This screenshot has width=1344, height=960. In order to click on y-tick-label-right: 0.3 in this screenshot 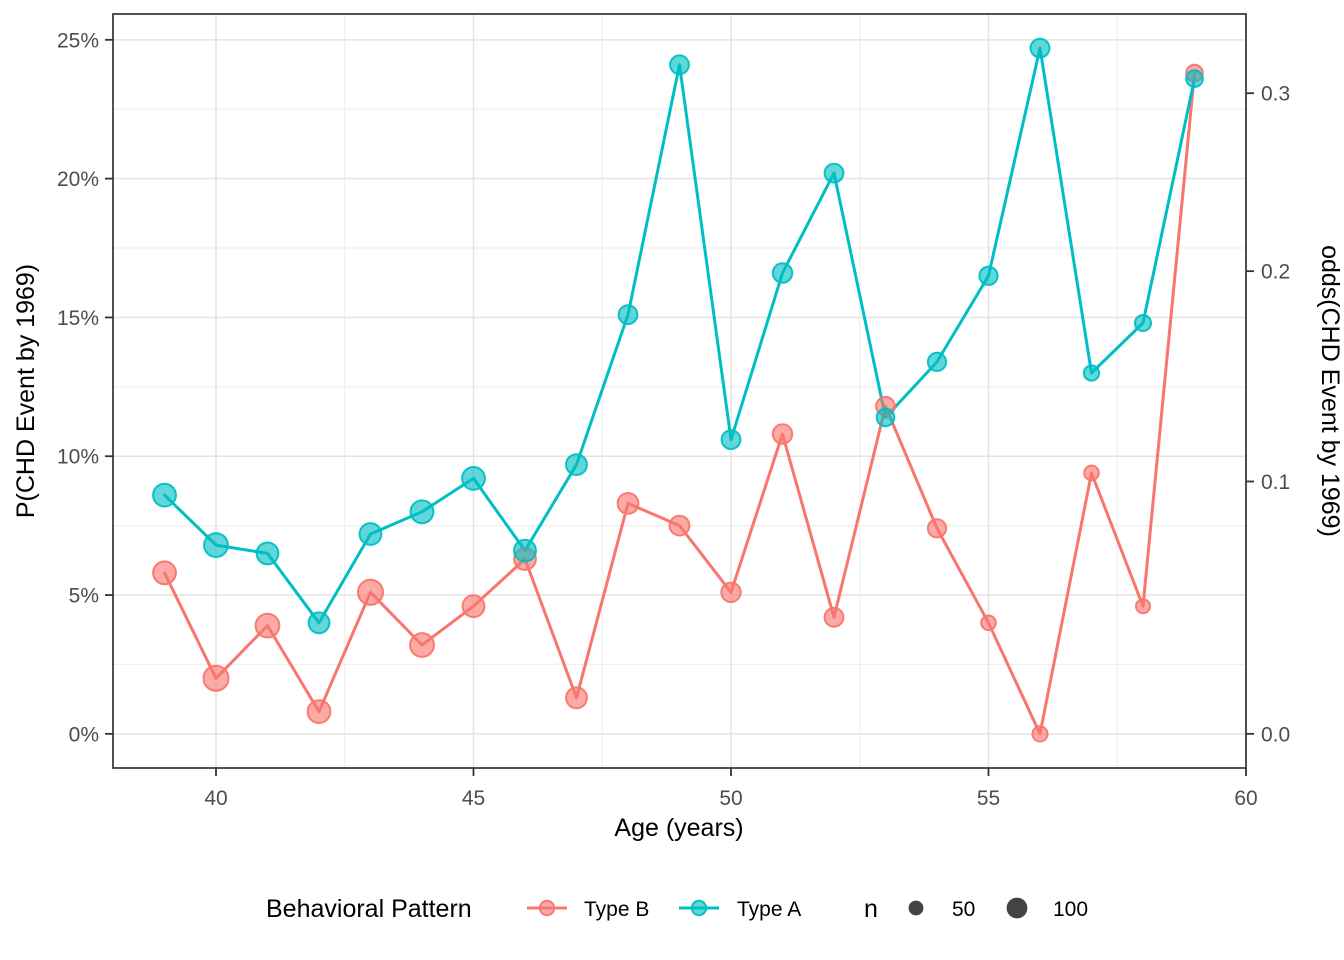, I will do `click(1275, 94)`.